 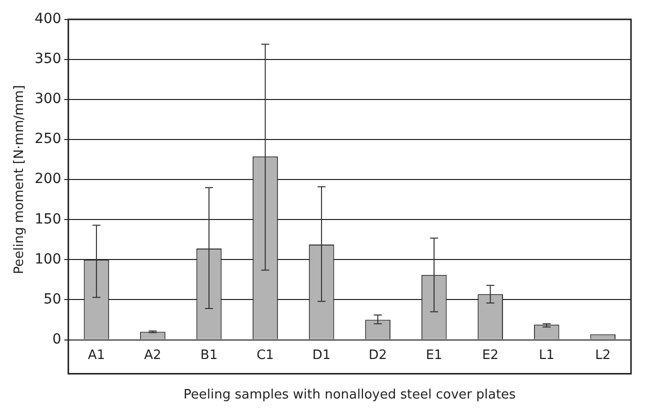 I want to click on y-tick-label: 0, so click(x=57, y=339).